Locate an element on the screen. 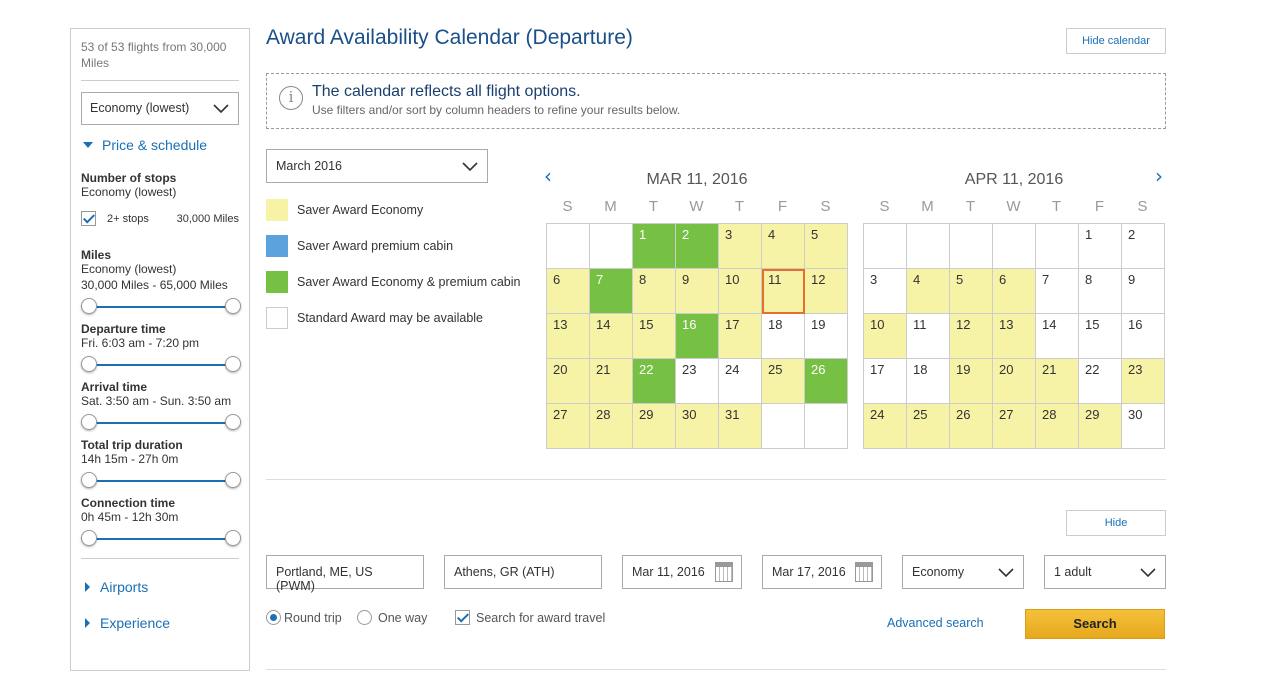 The width and height of the screenshot is (1268, 689). miles-slider is located at coordinates (161, 306).